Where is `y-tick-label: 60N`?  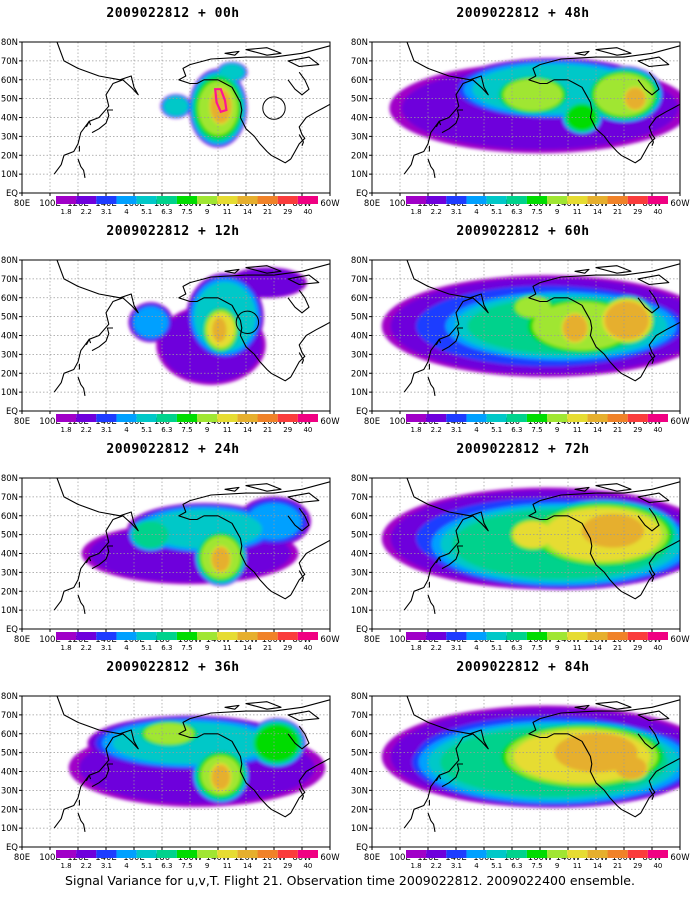 y-tick-label: 60N is located at coordinates (9, 735).